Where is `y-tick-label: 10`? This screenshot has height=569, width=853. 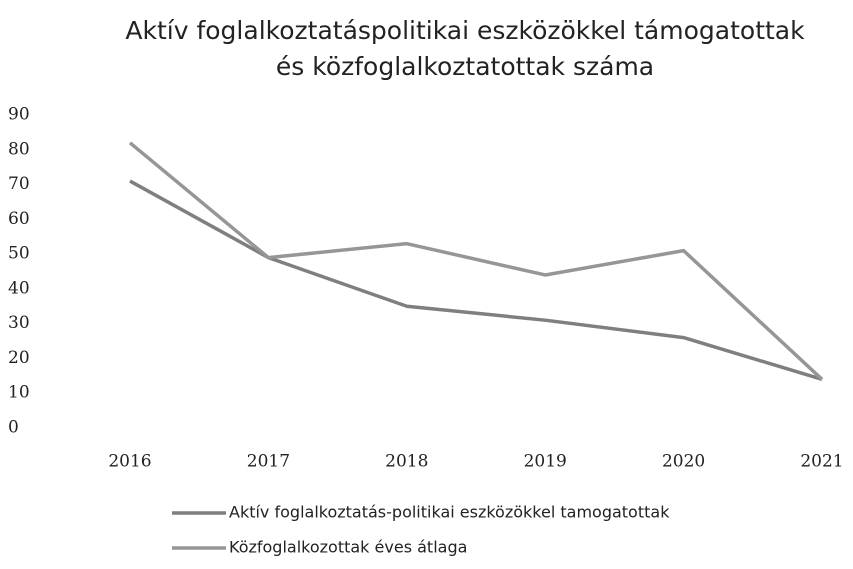 y-tick-label: 10 is located at coordinates (19, 393).